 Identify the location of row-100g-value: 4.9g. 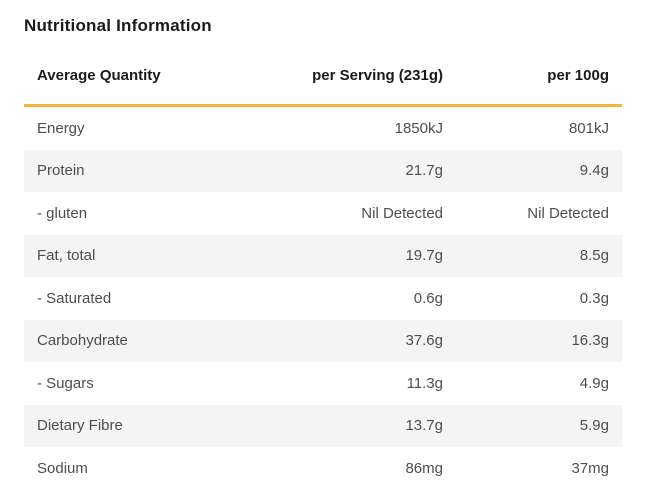
(594, 383).